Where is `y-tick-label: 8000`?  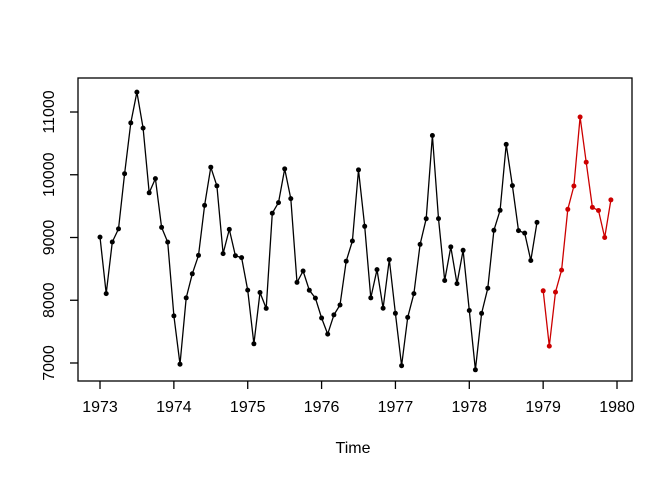
y-tick-label: 8000 is located at coordinates (49, 300).